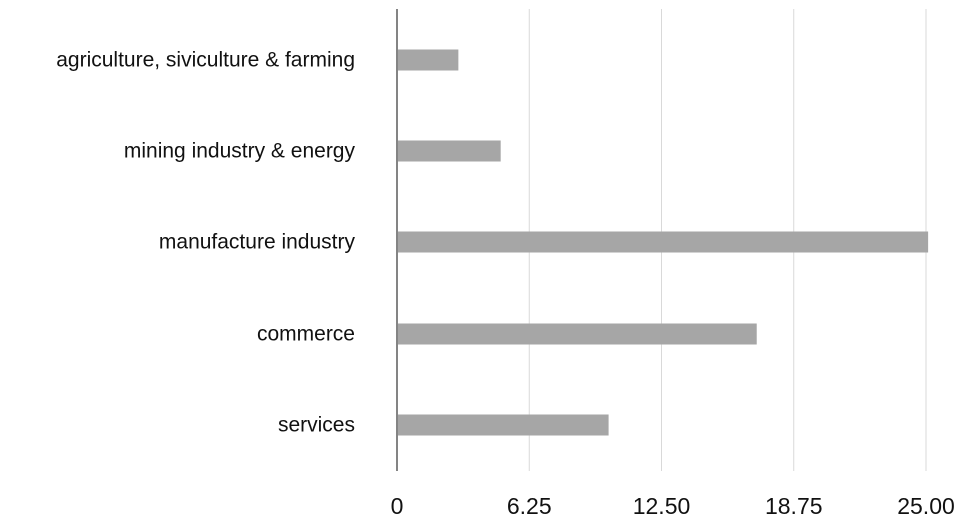  I want to click on category-label: manufacture industry, so click(257, 242).